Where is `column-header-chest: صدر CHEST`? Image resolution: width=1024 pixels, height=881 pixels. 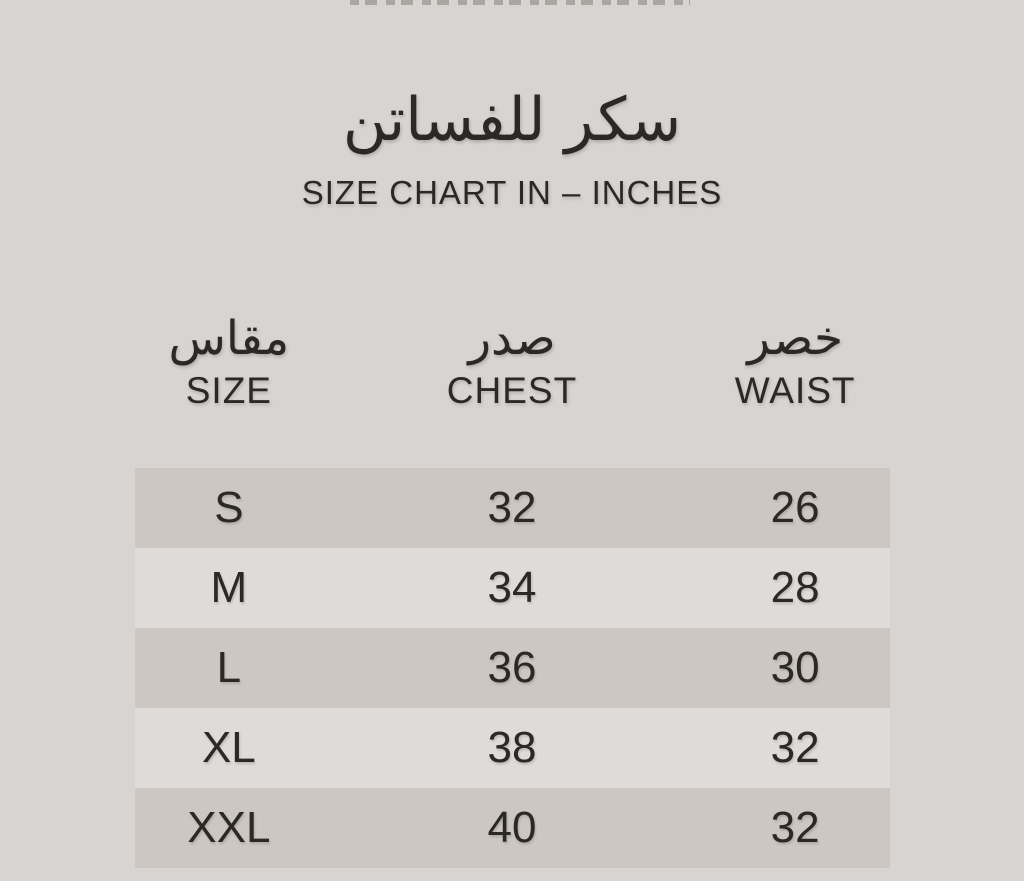
column-header-chest: صدر CHEST is located at coordinates (512, 360).